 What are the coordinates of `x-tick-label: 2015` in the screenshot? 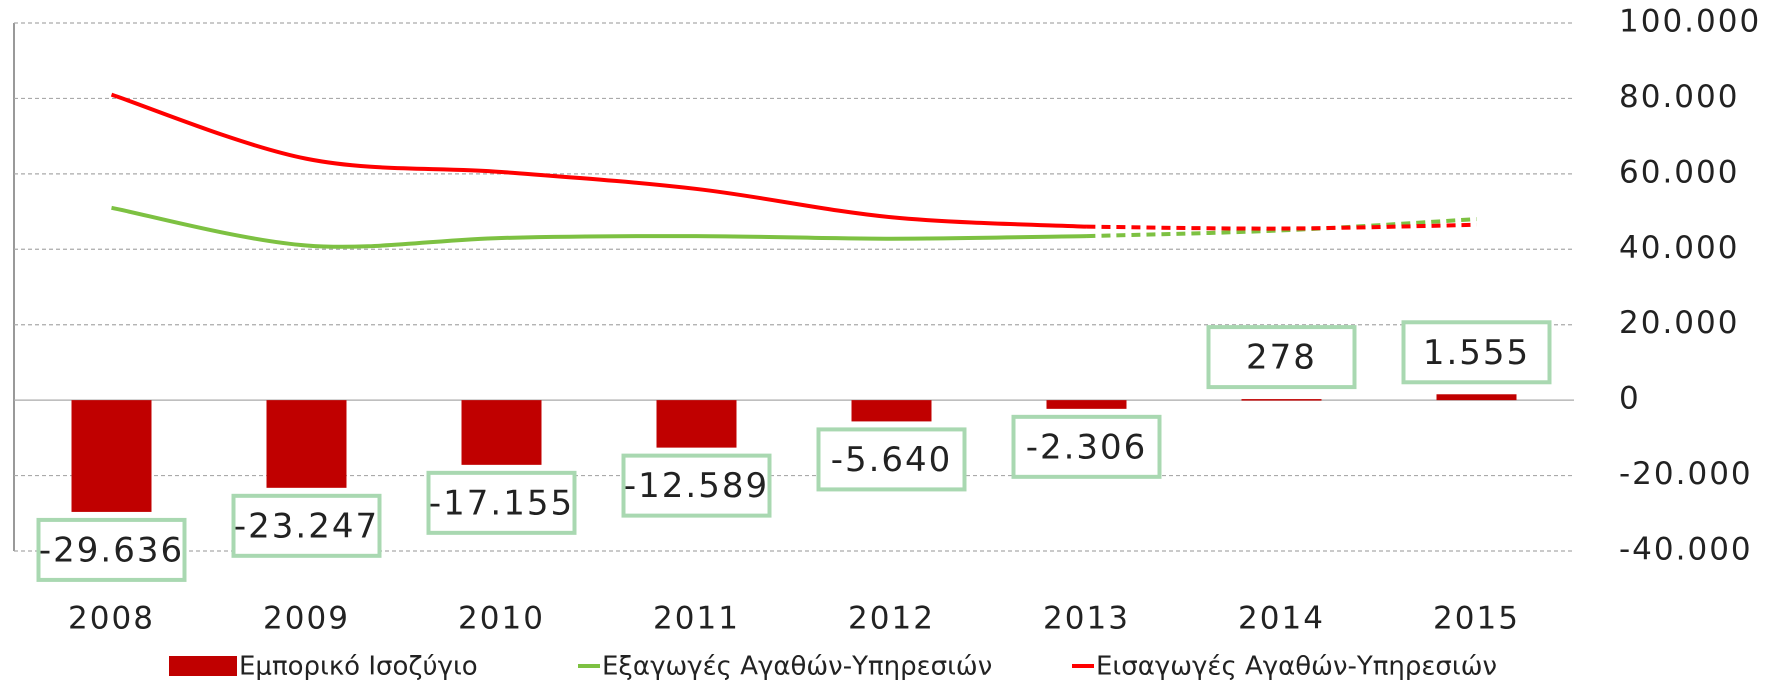 It's located at (1476, 619).